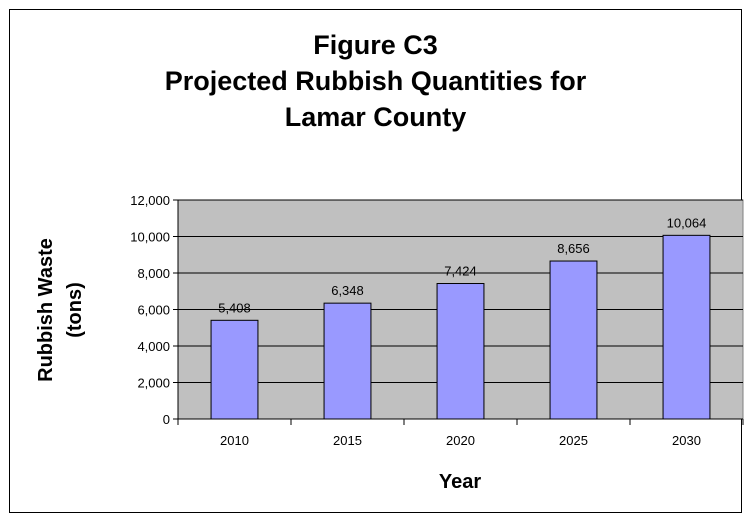 The width and height of the screenshot is (751, 521). Describe the element at coordinates (153, 383) in the screenshot. I see `y-tick-label: 2,000` at that location.